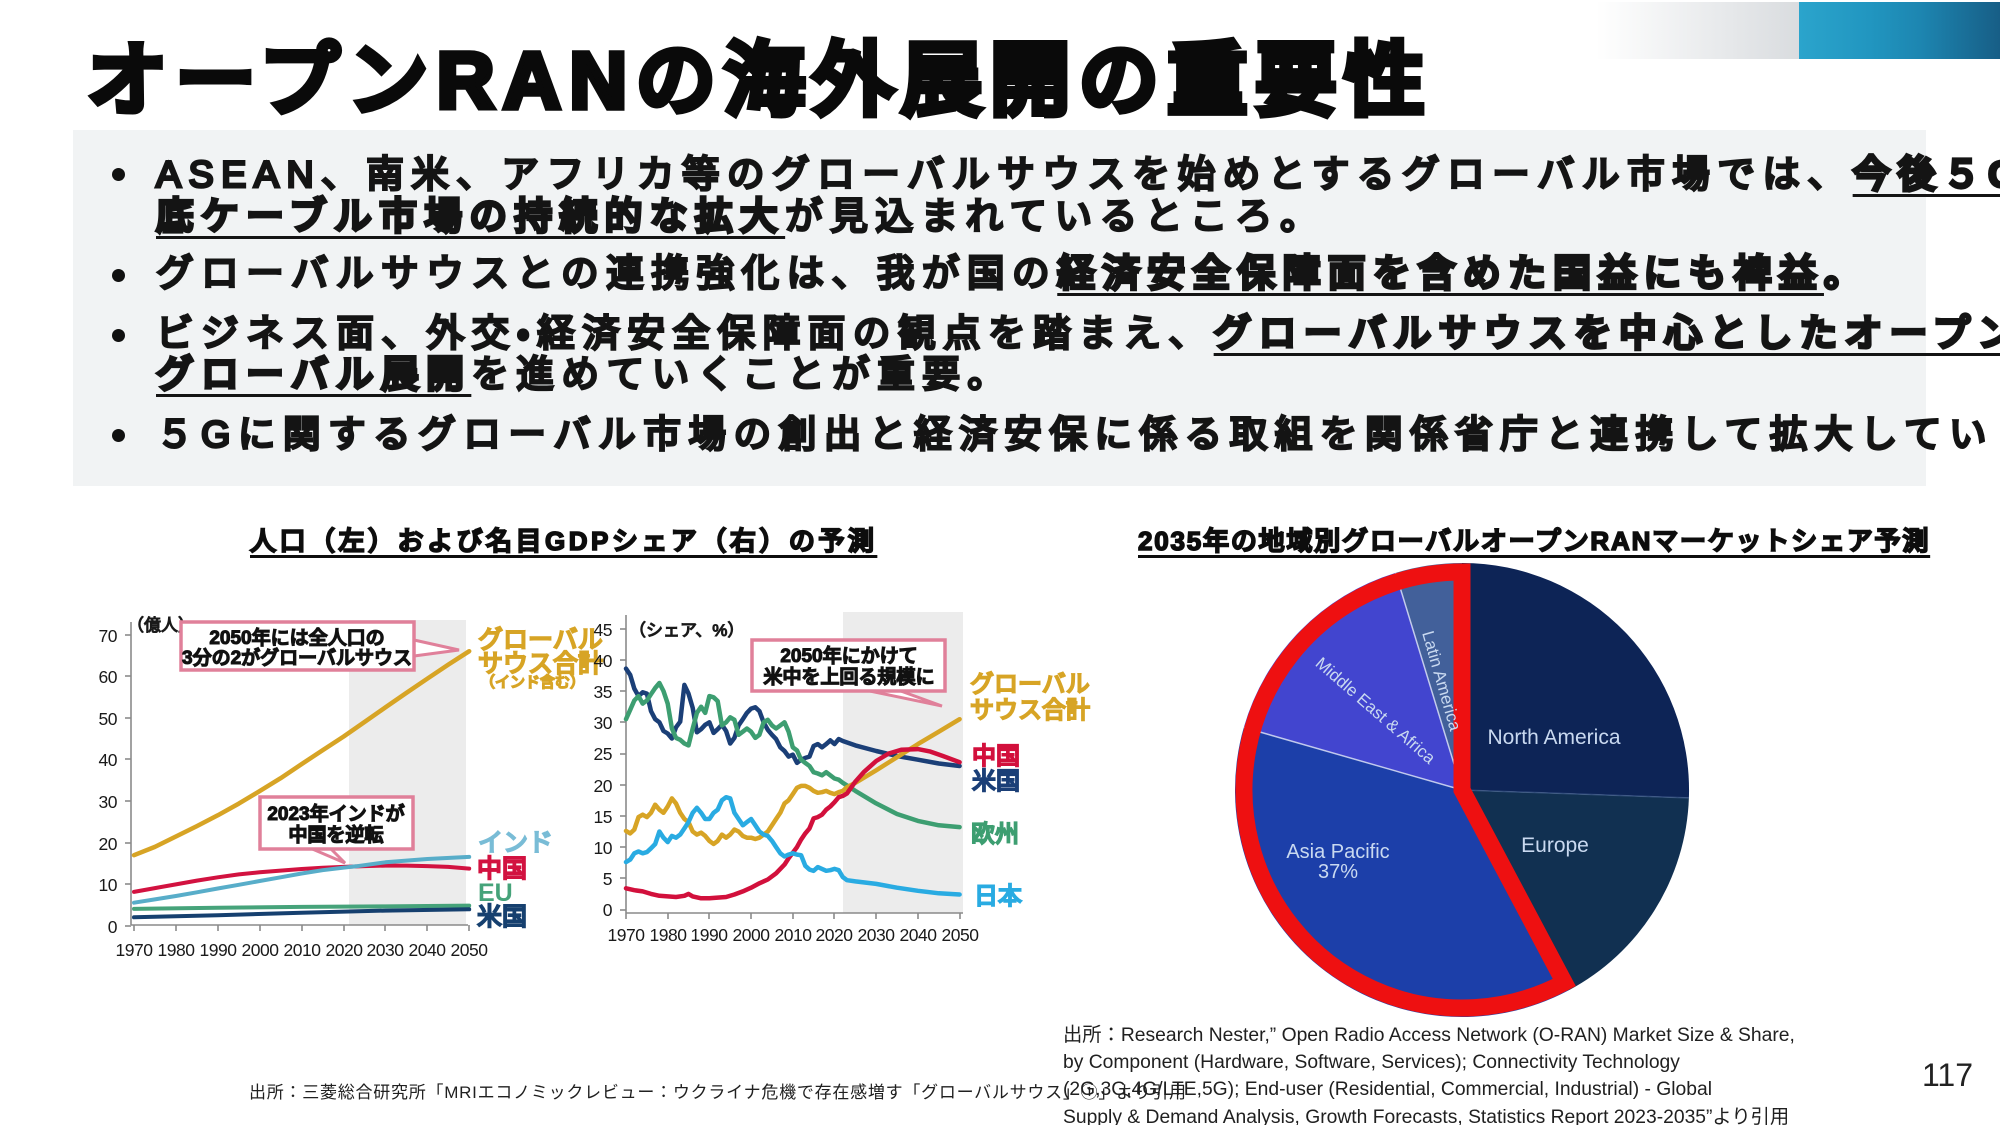 The width and height of the screenshot is (2000, 1125). I want to click on svg-text: 25, so click(603, 754).